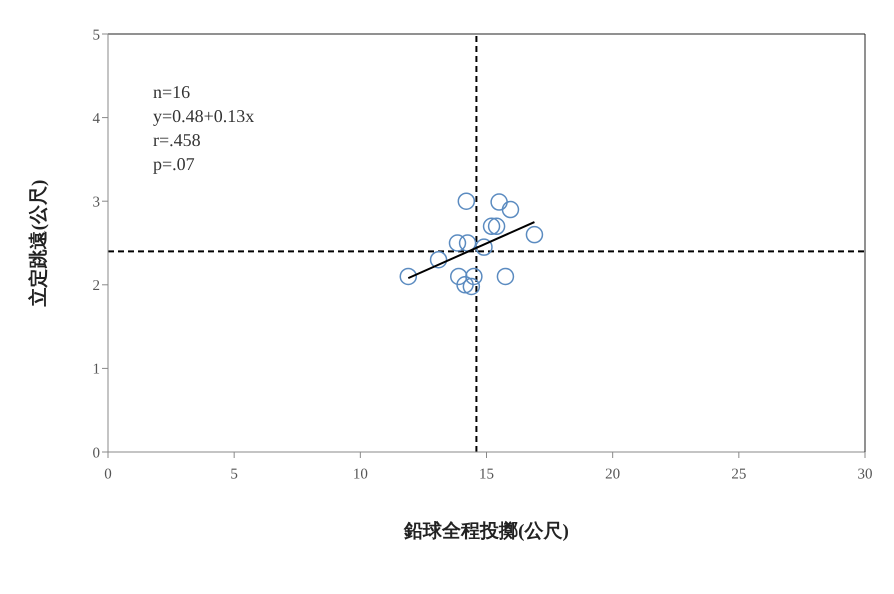  I want to click on y-tick-label: 3, so click(96, 202).